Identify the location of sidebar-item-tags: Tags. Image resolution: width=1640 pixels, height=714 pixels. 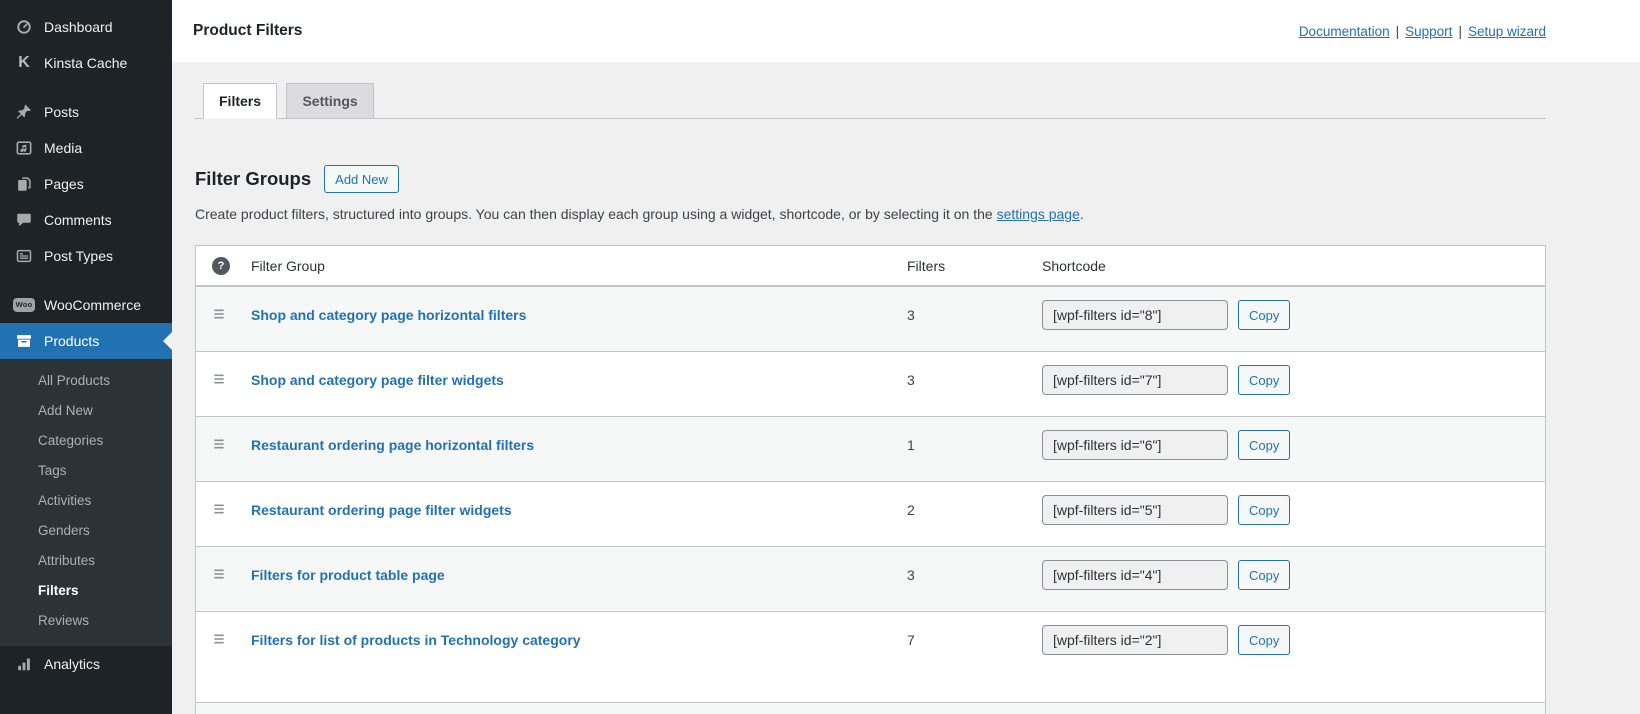
(52, 470).